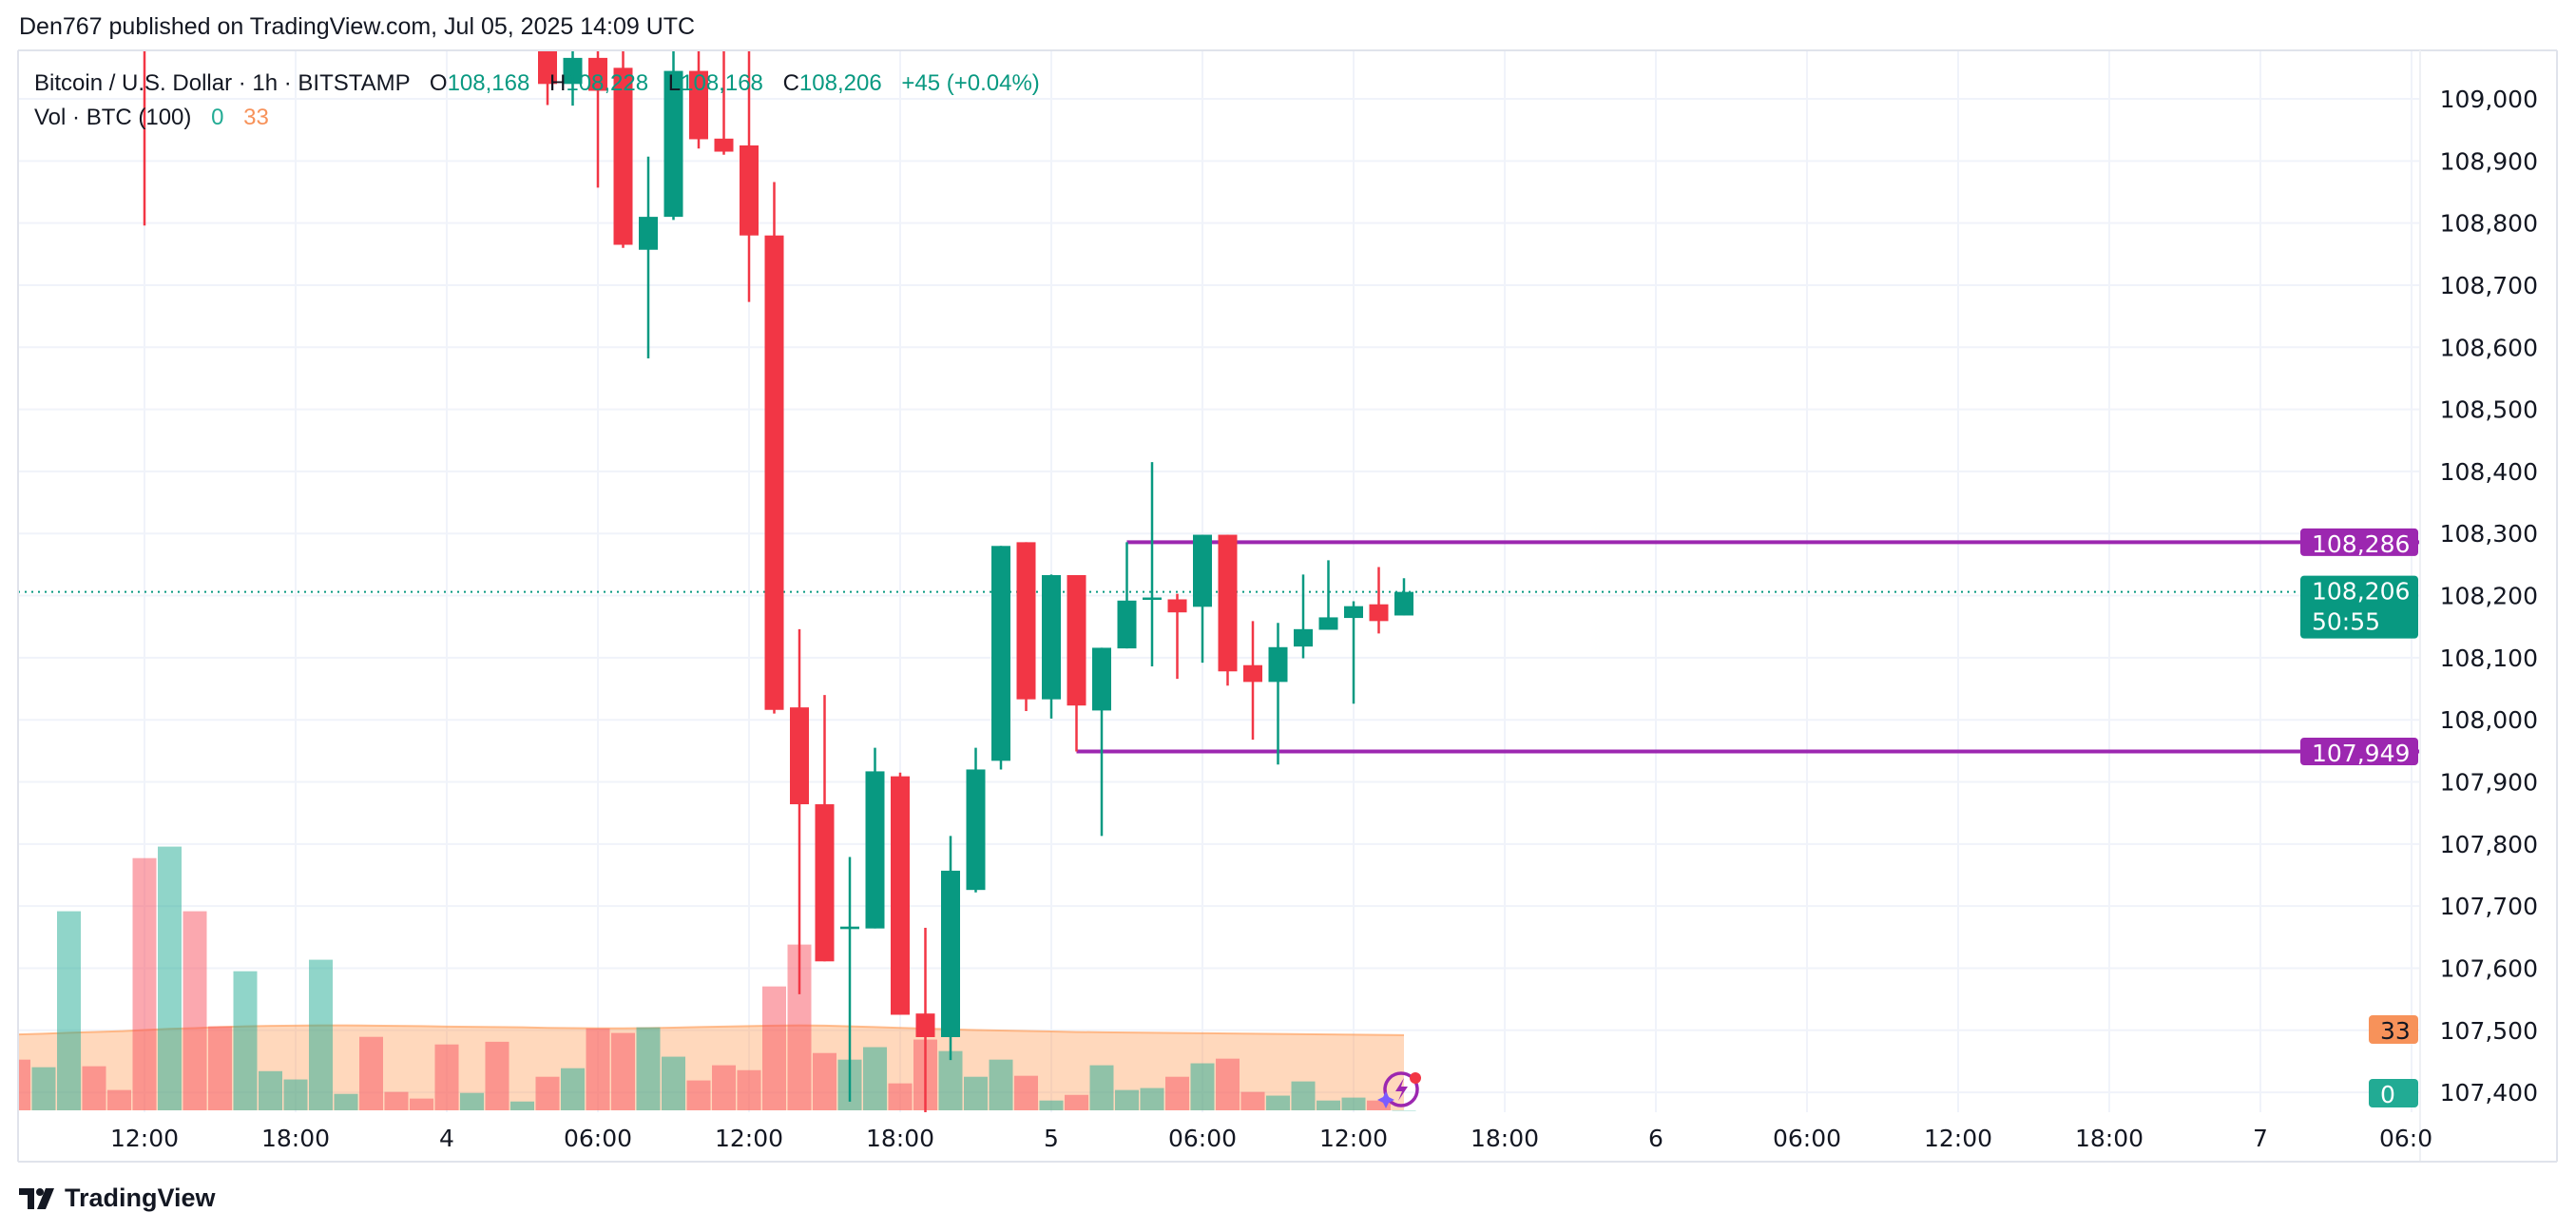 The height and width of the screenshot is (1232, 2576). Describe the element at coordinates (2359, 607) in the screenshot. I see `last-price-badge-bg` at that location.